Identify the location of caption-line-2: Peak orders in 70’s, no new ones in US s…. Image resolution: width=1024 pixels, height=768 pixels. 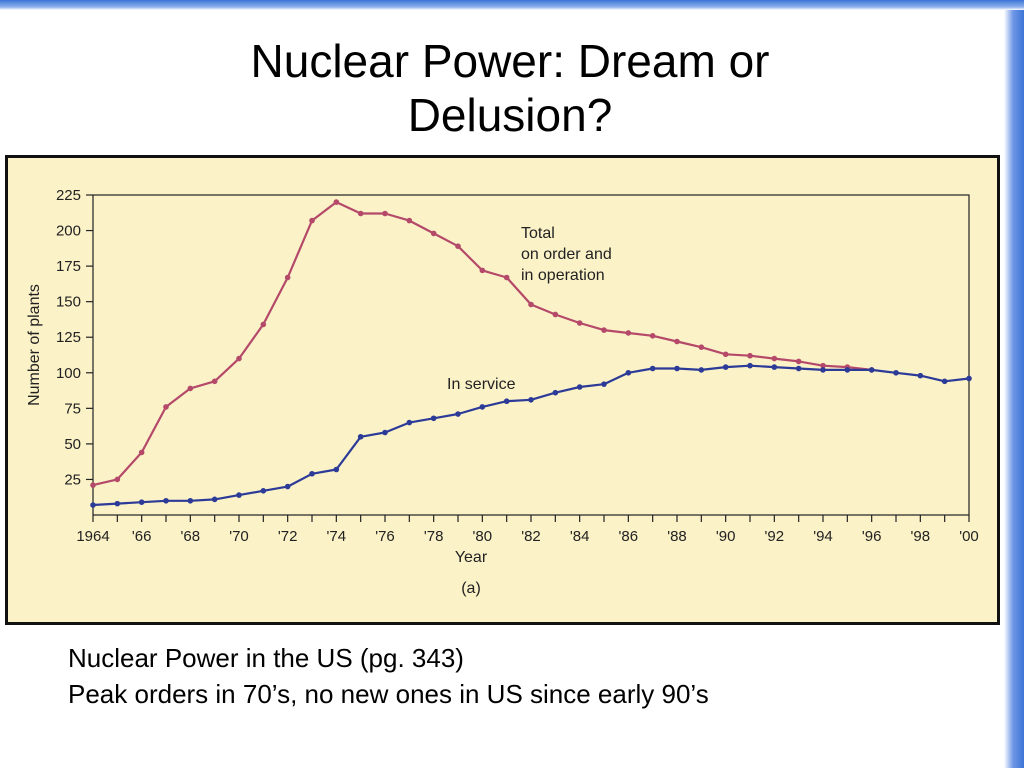
(388, 694).